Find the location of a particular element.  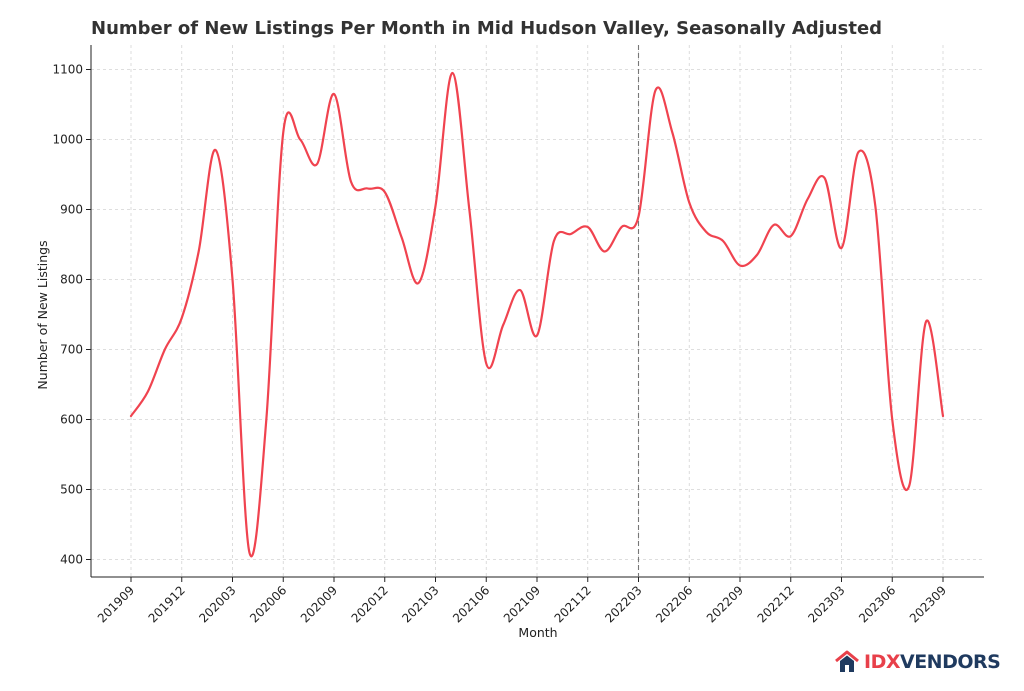

x-tick-label: 202109 is located at coordinates (522, 604).